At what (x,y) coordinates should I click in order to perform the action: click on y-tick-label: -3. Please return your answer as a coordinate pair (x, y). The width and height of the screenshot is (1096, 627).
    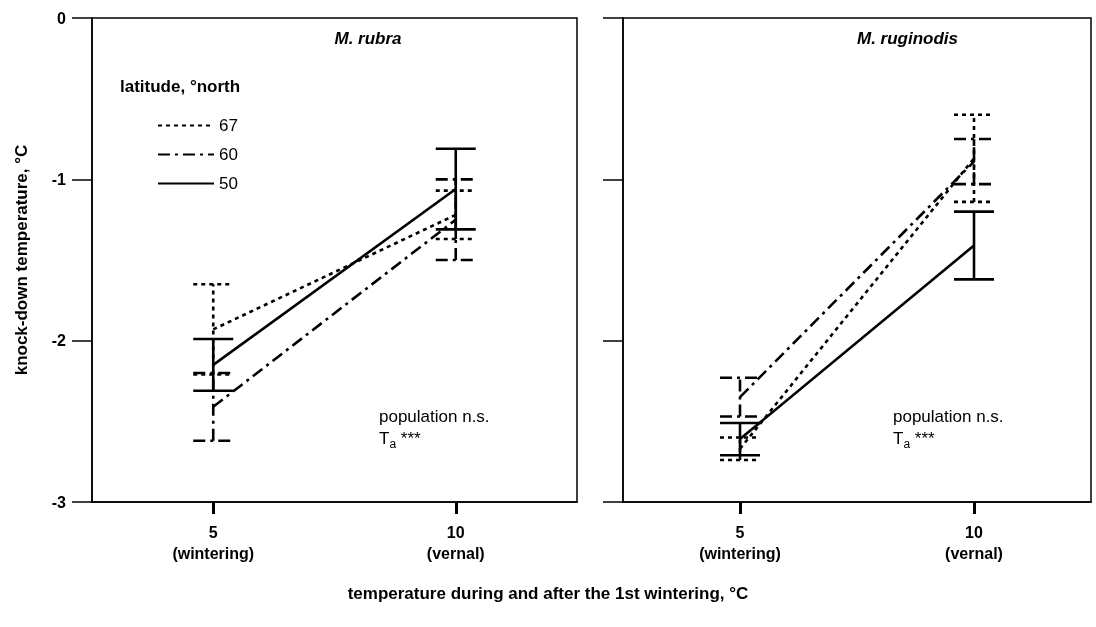
    Looking at the image, I should click on (59, 502).